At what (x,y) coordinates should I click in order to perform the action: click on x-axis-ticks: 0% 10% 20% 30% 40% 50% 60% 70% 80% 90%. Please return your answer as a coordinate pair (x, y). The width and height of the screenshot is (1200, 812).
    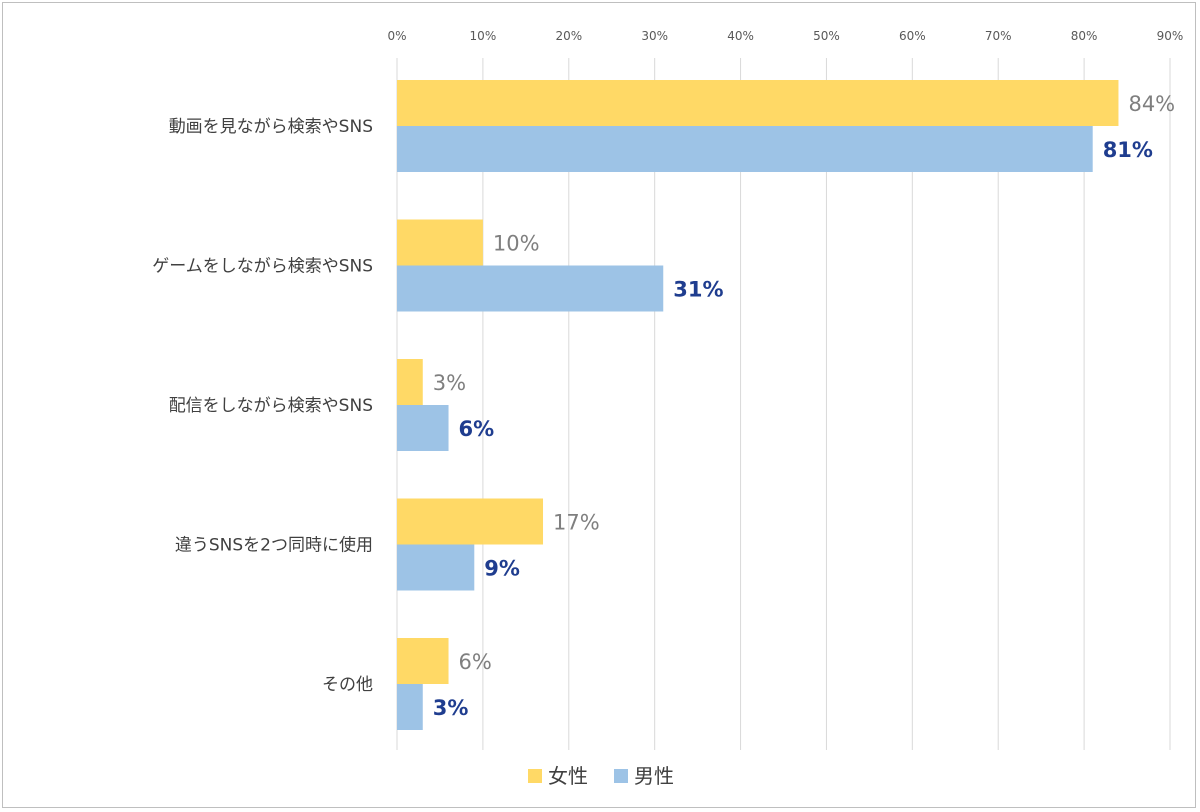
    Looking at the image, I should click on (785, 36).